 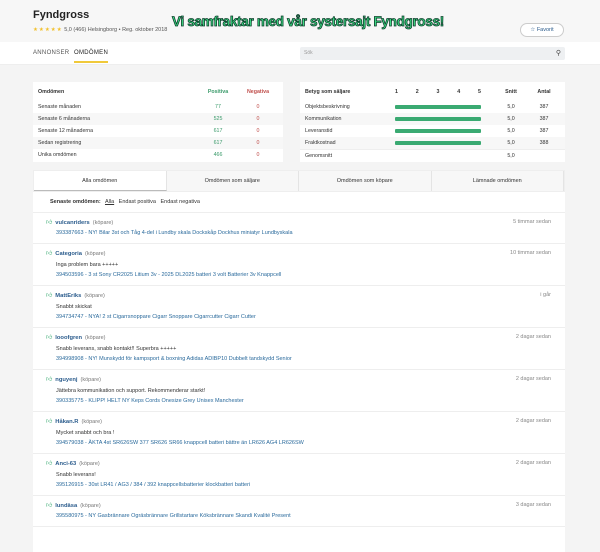 I want to click on review-tab: Omdömen som köpare, so click(x=365, y=181).